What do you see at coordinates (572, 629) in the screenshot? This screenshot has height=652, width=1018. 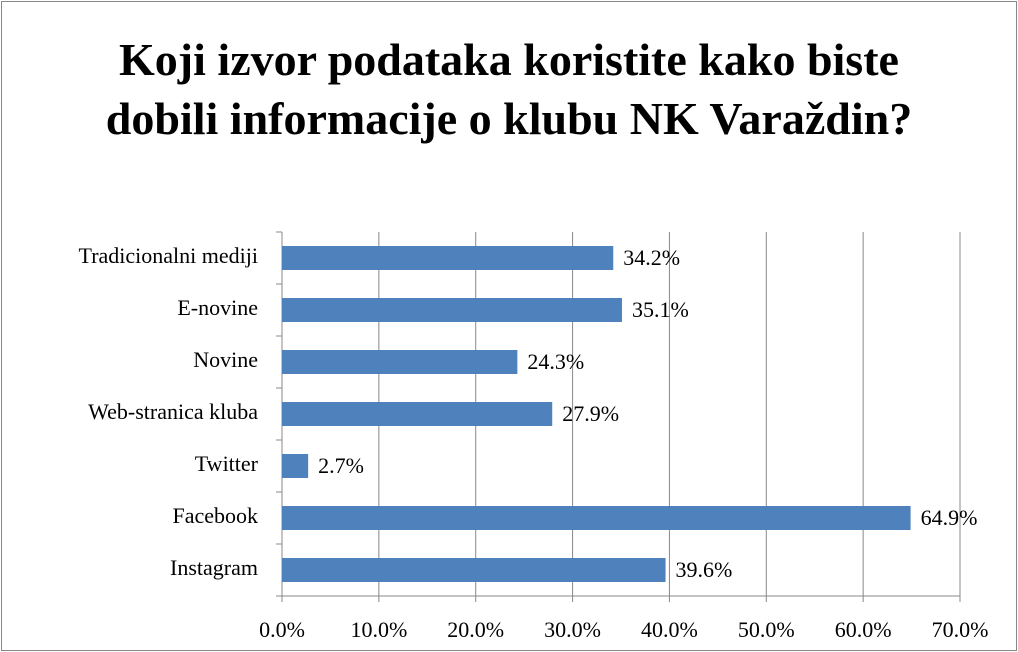 I see `x-tick-label: 30.0%` at bounding box center [572, 629].